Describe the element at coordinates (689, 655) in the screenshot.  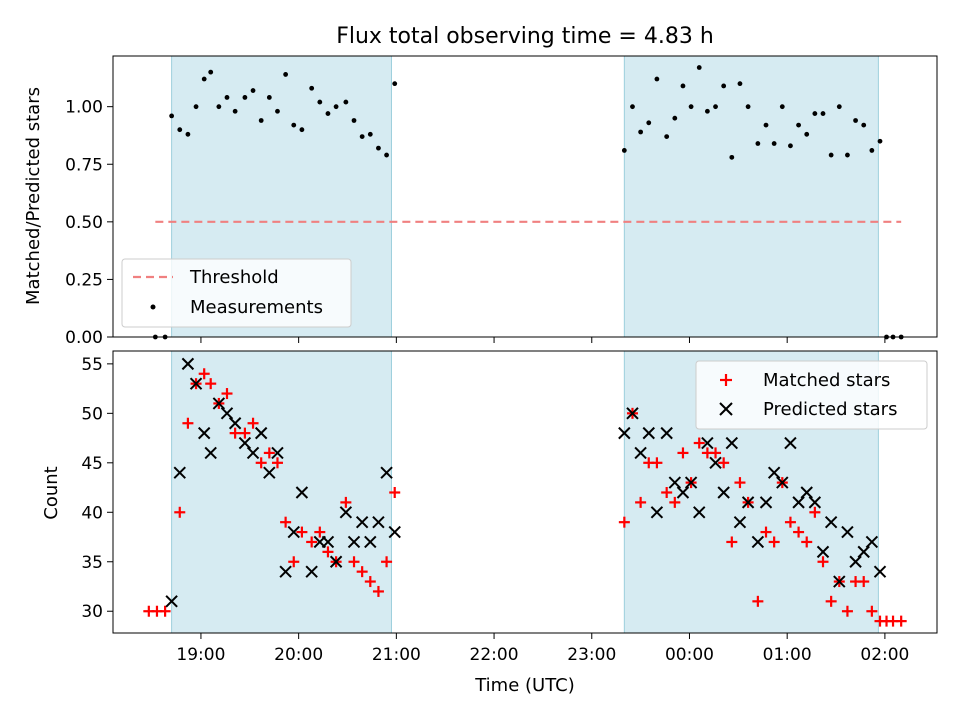
I see `x-tick-label: 00:00` at that location.